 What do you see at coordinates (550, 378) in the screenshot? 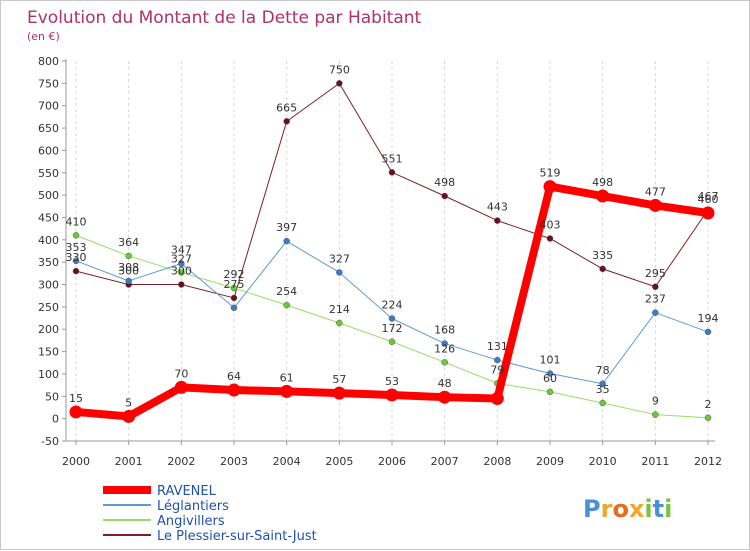
I see `data-label: 60` at bounding box center [550, 378].